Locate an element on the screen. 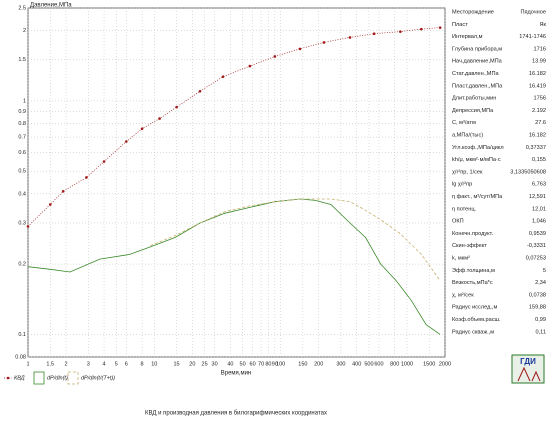 This screenshot has width=550, height=440. parameter-label: η потенц. is located at coordinates (464, 209).